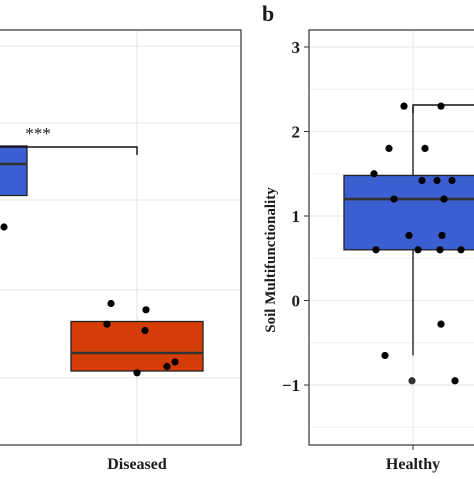 The height and width of the screenshot is (479, 474). Describe the element at coordinates (296, 301) in the screenshot. I see `y-tick-label: 0` at that location.